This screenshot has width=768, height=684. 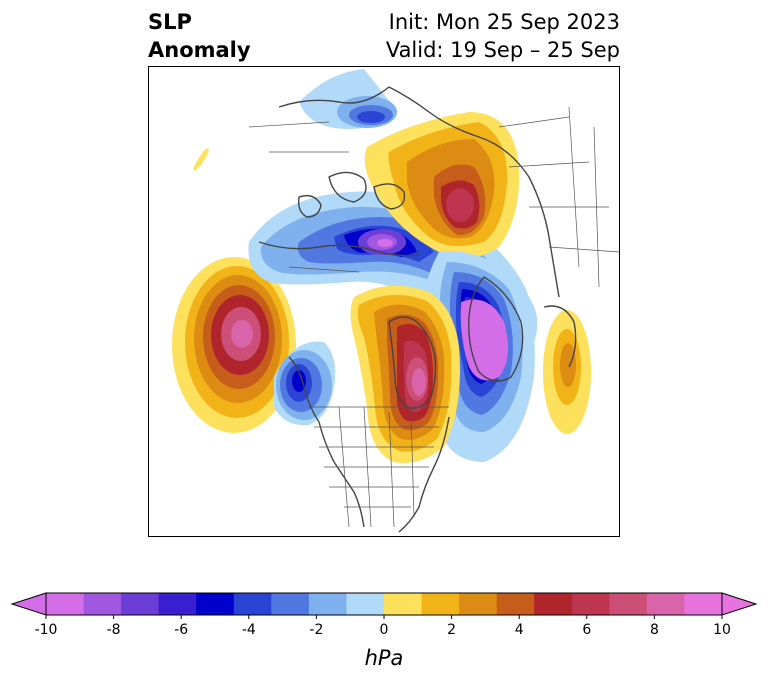 I want to click on colorbar-tick-label: -4, so click(x=249, y=630).